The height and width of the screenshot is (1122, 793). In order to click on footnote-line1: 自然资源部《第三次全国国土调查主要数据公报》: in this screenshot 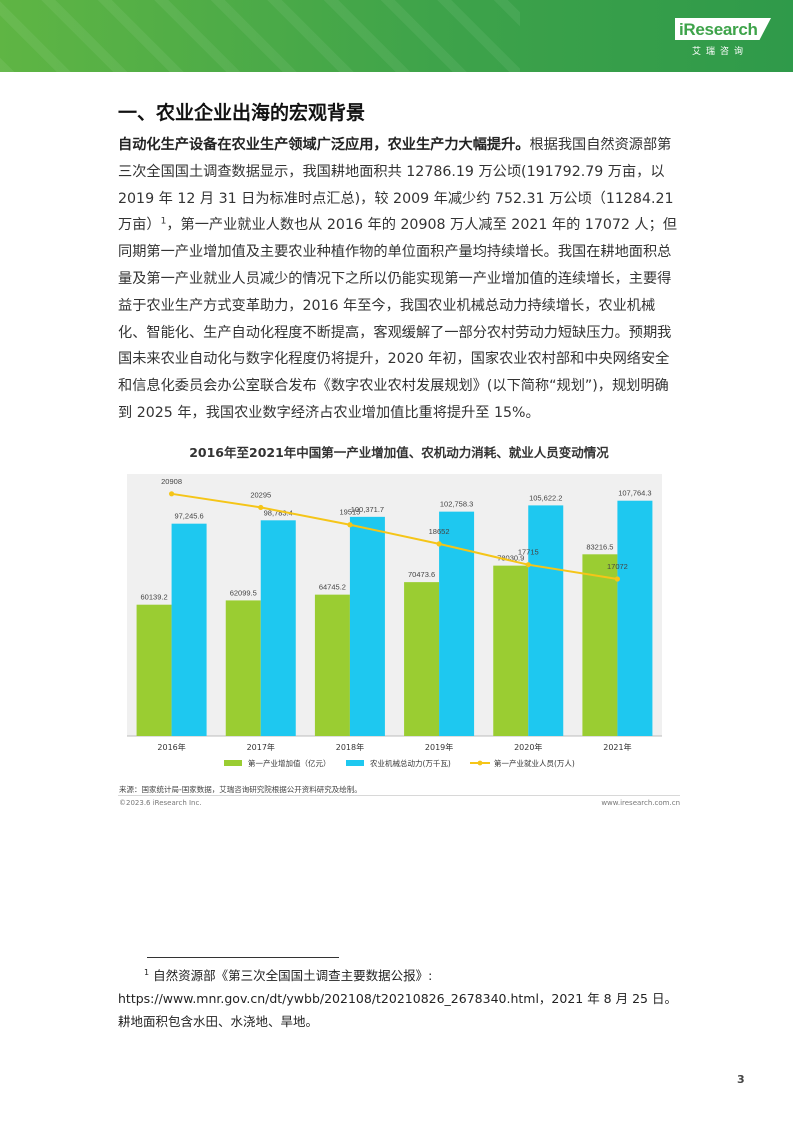, I will do `click(293, 975)`.